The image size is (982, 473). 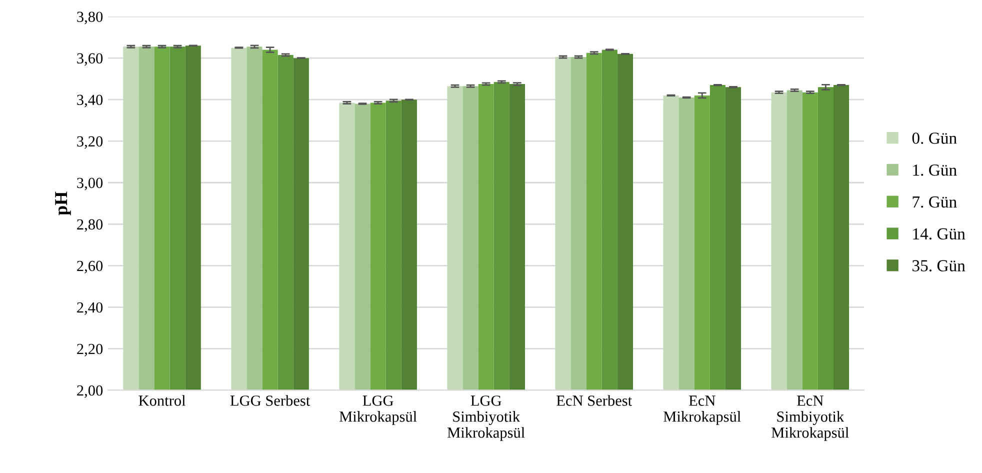 What do you see at coordinates (90, 391) in the screenshot?
I see `y-tick-label: 2,00` at bounding box center [90, 391].